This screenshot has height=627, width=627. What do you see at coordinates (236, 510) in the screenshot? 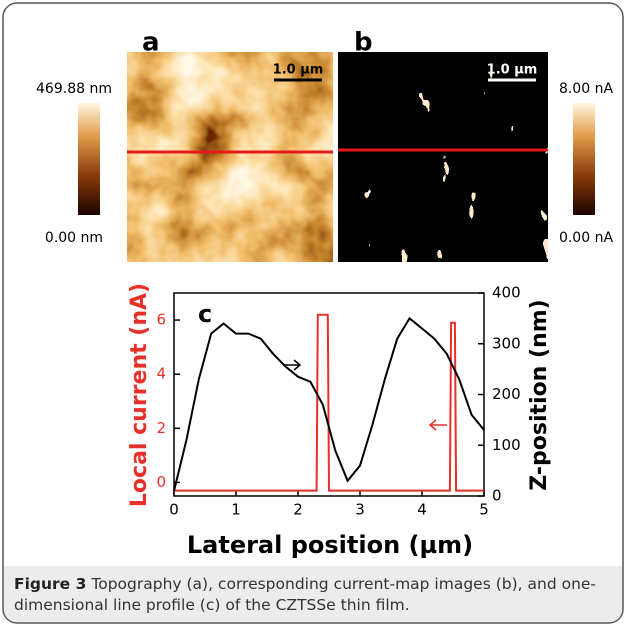
I see `x-tick-label: 1` at bounding box center [236, 510].